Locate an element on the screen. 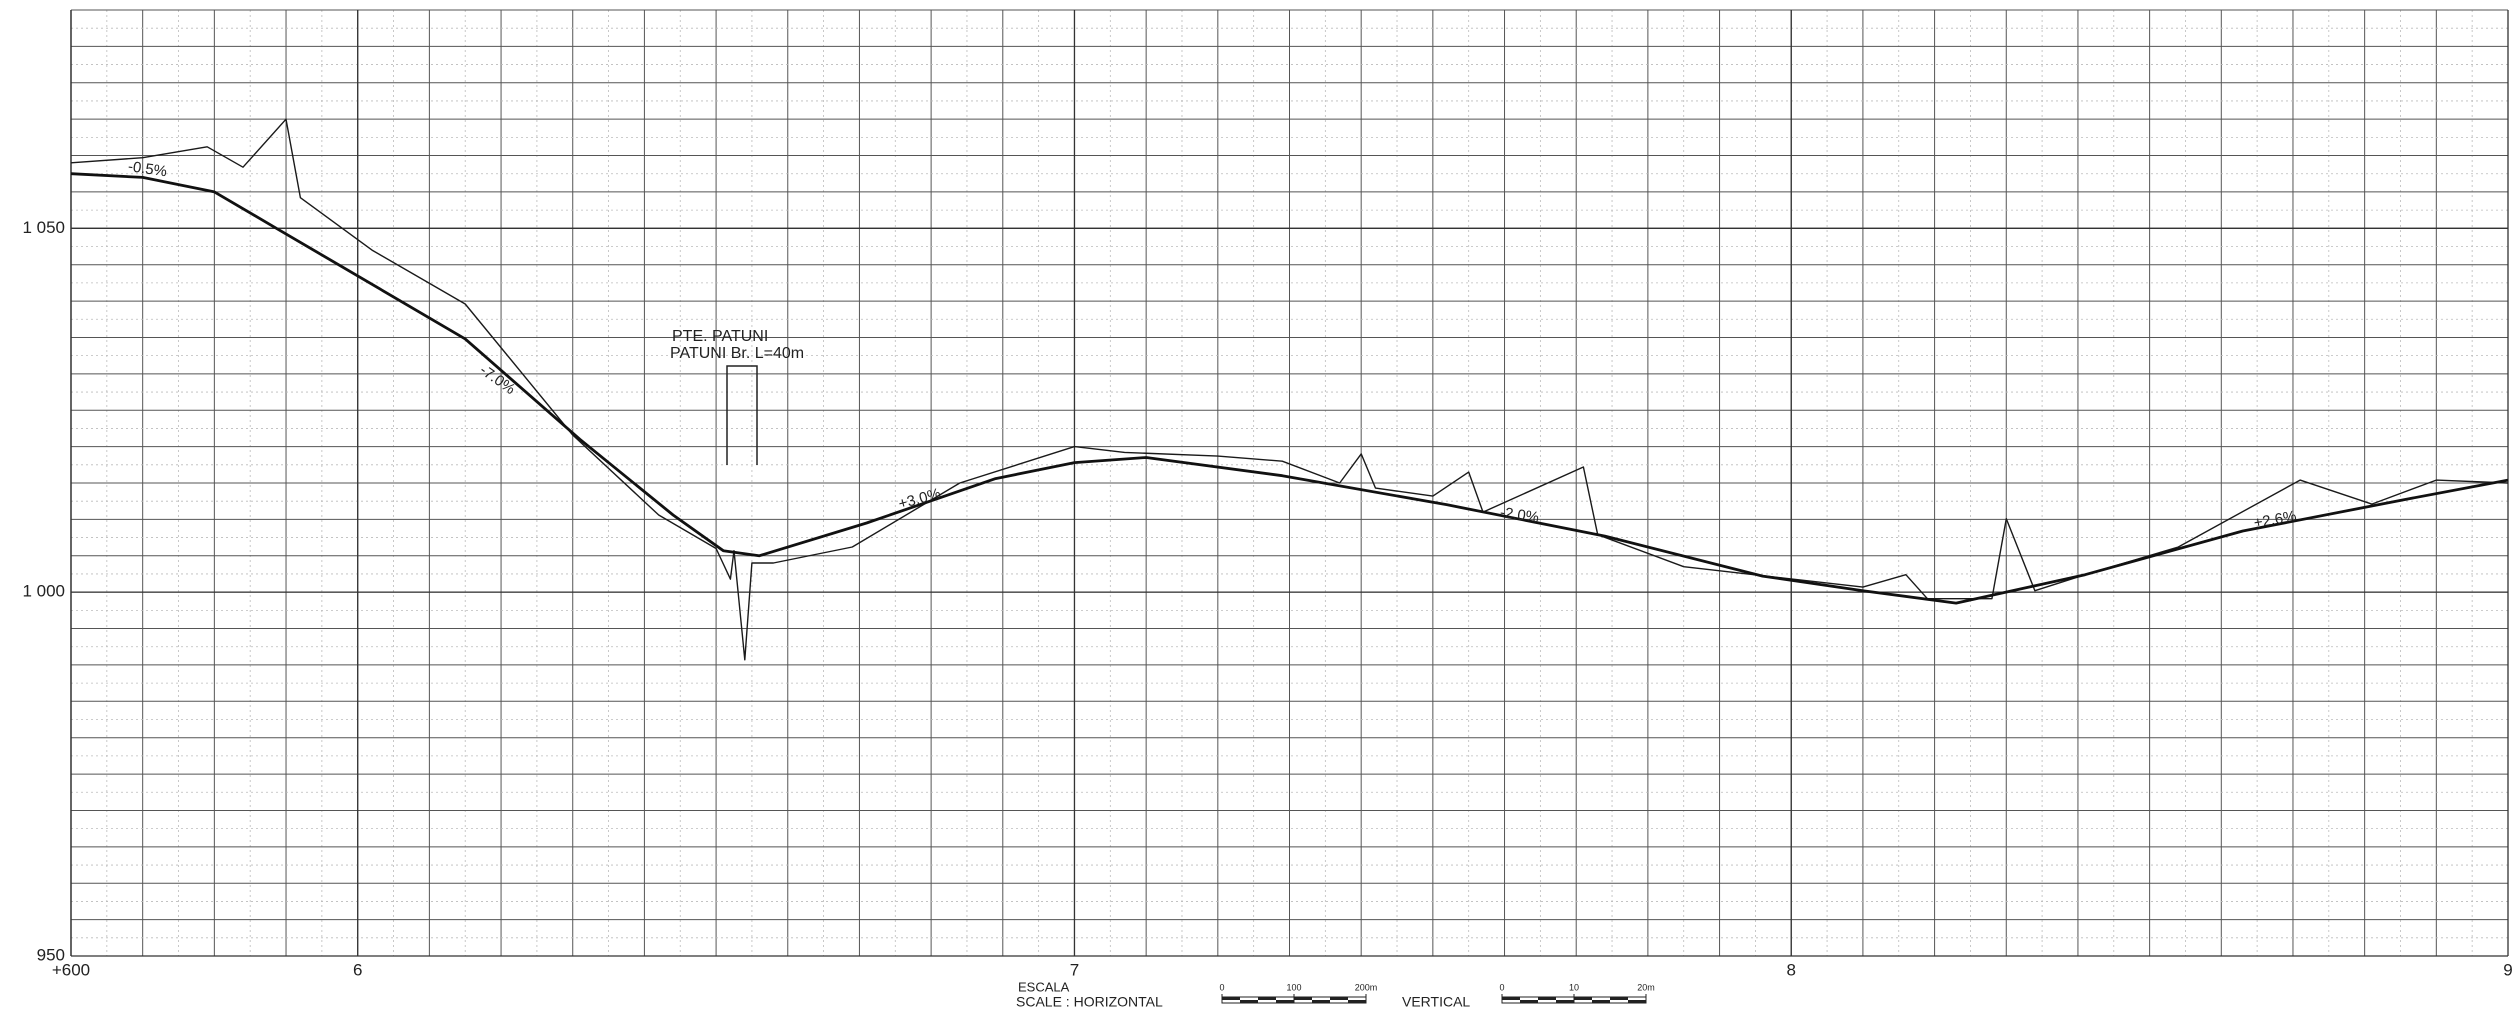  x-tick-label: 6 is located at coordinates (357, 969).